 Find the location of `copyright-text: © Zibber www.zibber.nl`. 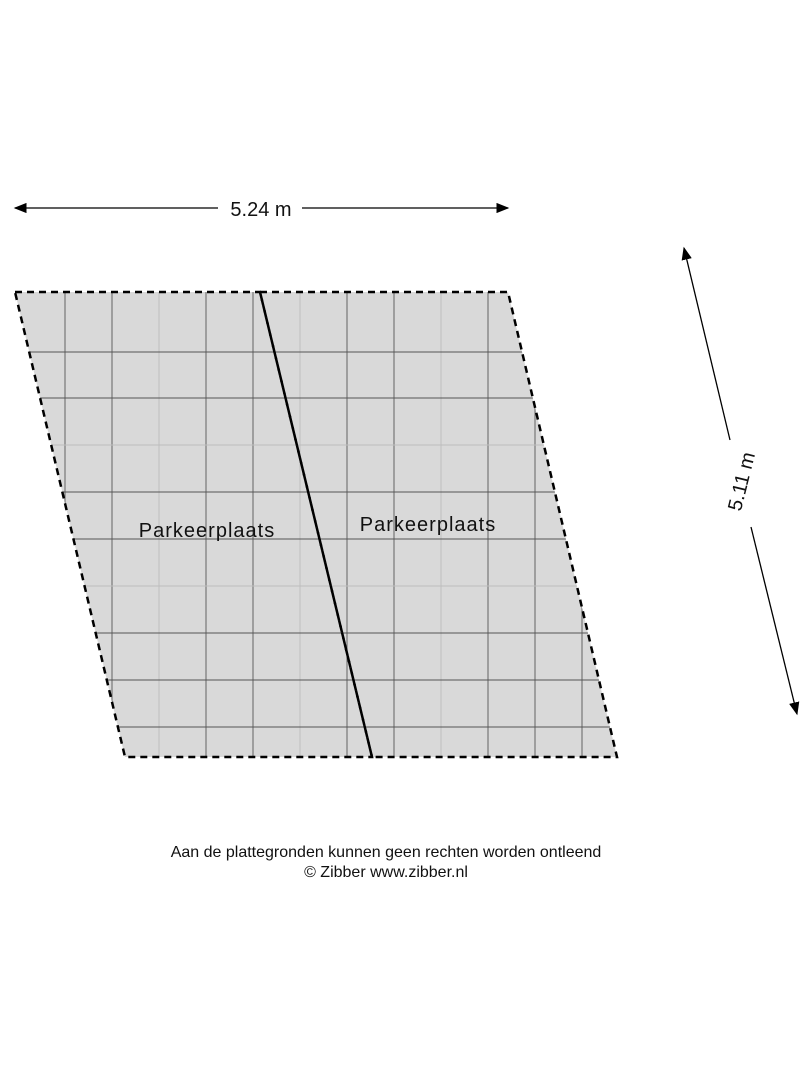

copyright-text: © Zibber www.zibber.nl is located at coordinates (386, 872).